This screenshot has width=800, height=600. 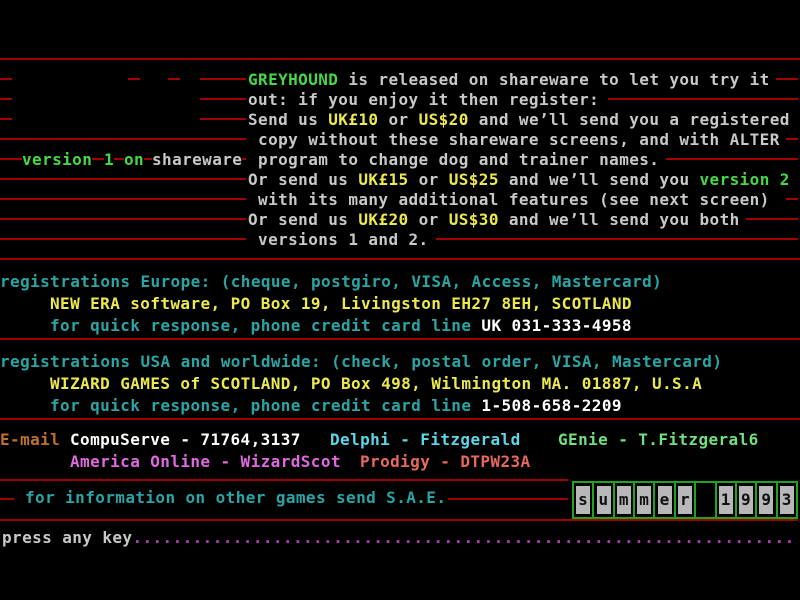 What do you see at coordinates (551, 405) in the screenshot?
I see `usa-phone-number: 1-508-658-2209` at bounding box center [551, 405].